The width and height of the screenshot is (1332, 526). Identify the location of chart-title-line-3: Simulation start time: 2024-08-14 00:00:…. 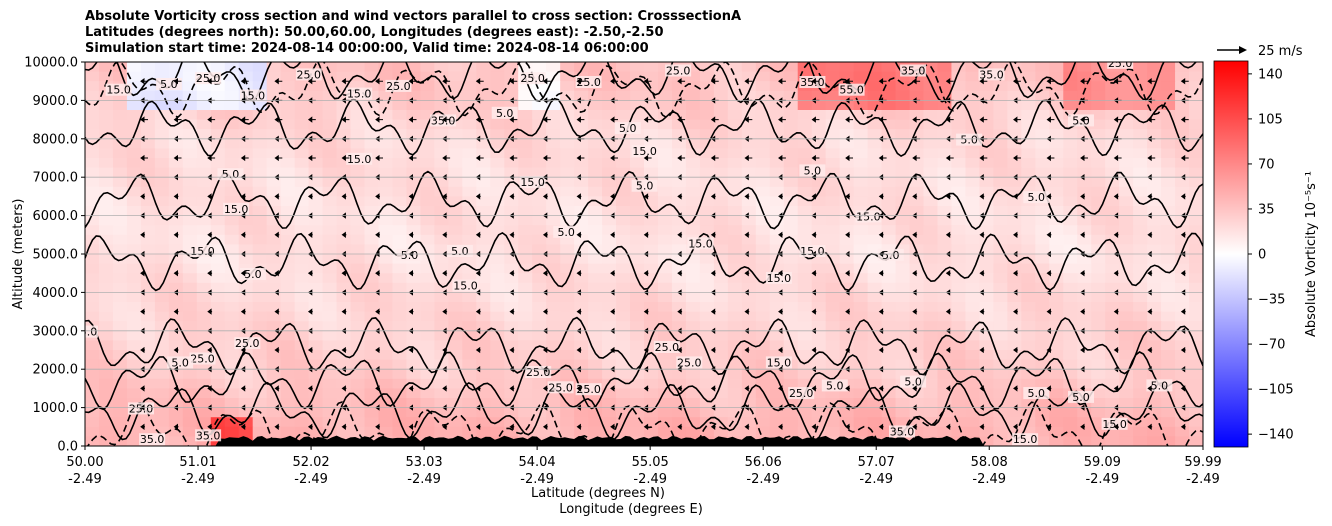
(367, 48).